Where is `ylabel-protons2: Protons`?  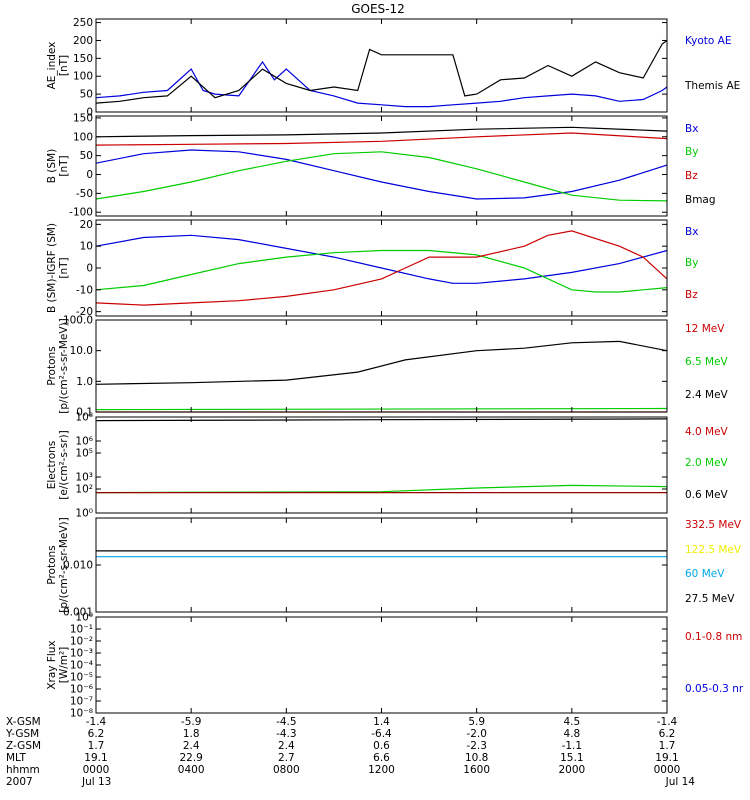 ylabel-protons2: Protons is located at coordinates (52, 564).